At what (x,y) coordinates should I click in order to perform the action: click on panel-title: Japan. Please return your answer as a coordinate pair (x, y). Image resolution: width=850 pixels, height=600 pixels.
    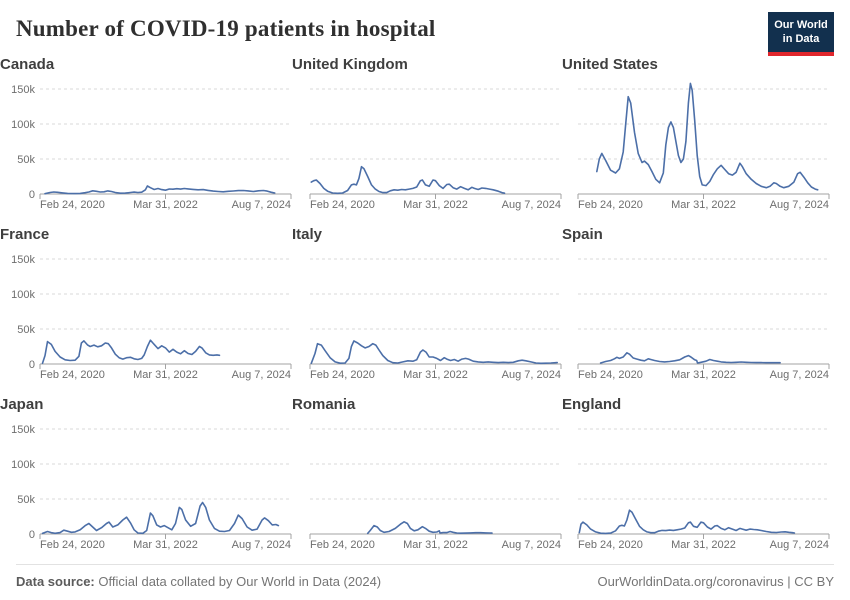
    Looking at the image, I should click on (22, 404).